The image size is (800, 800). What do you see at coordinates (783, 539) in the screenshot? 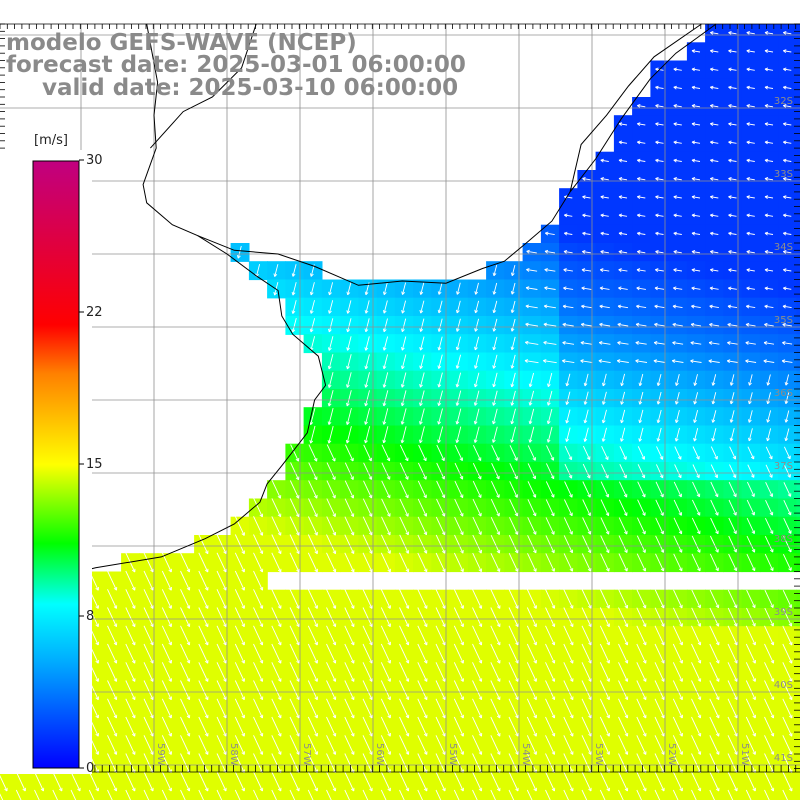
I see `latitude-label: 38S` at bounding box center [783, 539].